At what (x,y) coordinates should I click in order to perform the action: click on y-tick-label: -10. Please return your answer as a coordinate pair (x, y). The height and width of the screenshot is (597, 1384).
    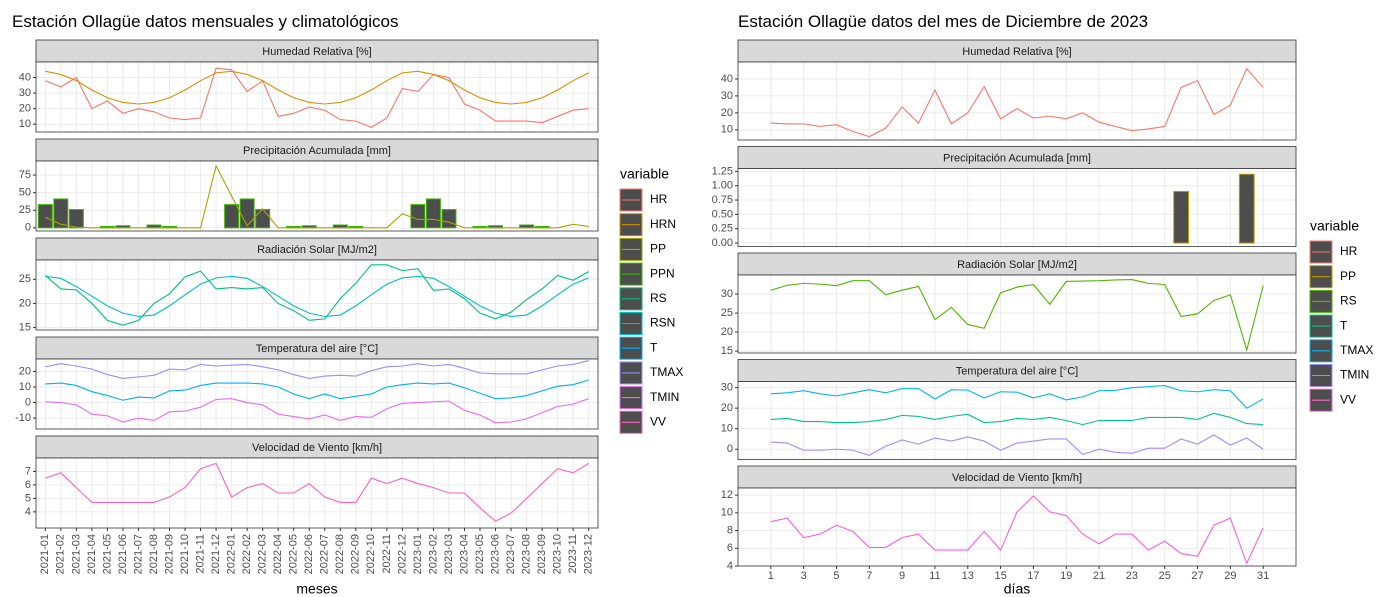
    Looking at the image, I should click on (23, 418).